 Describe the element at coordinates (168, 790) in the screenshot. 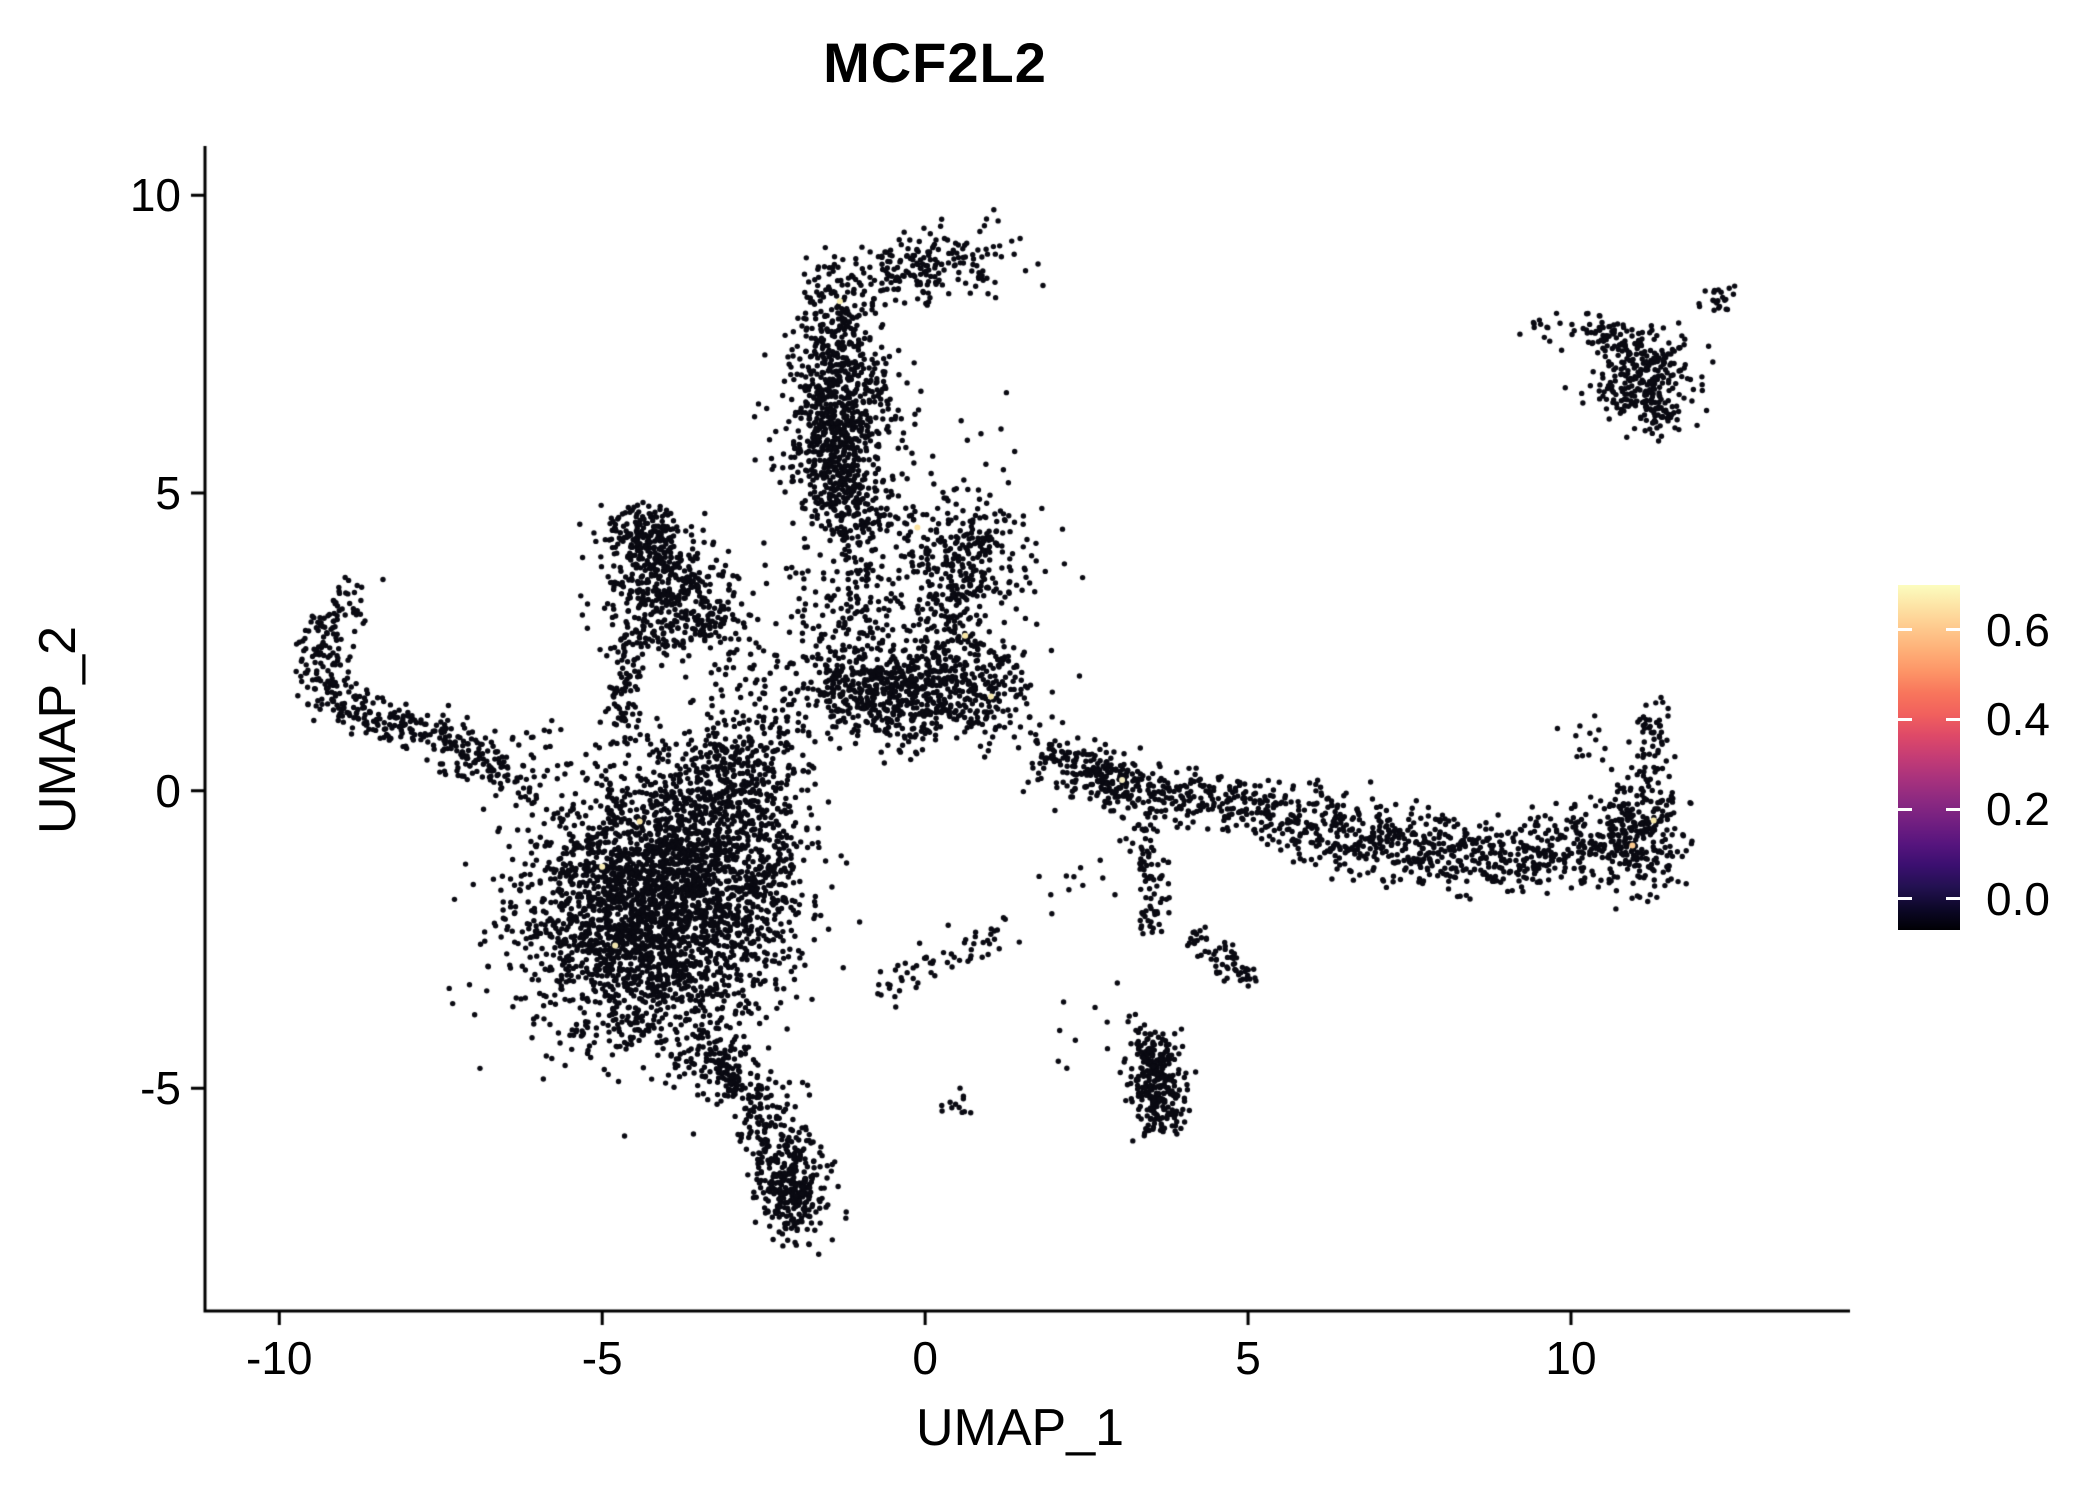

I see `y-tick-label: 0` at that location.